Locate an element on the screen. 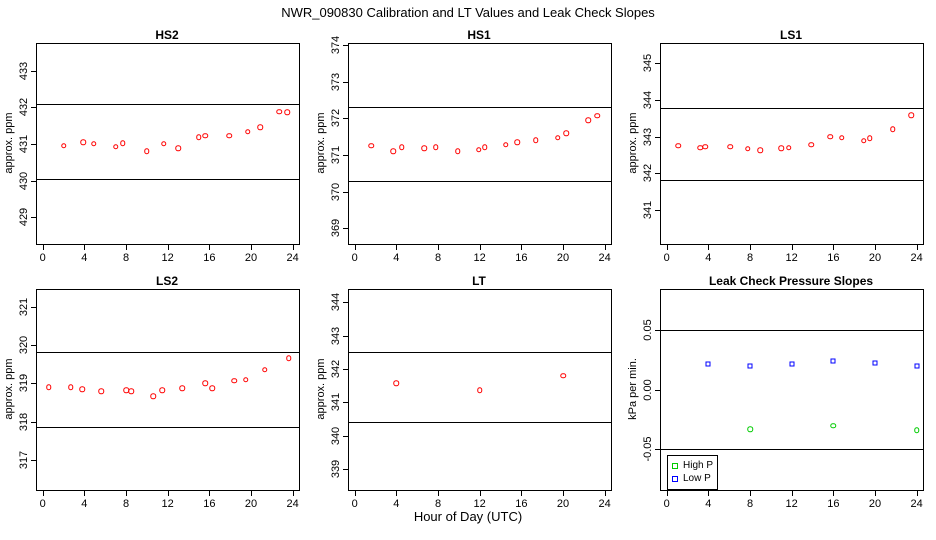  y-tick-label: 340 is located at coordinates (336, 435).